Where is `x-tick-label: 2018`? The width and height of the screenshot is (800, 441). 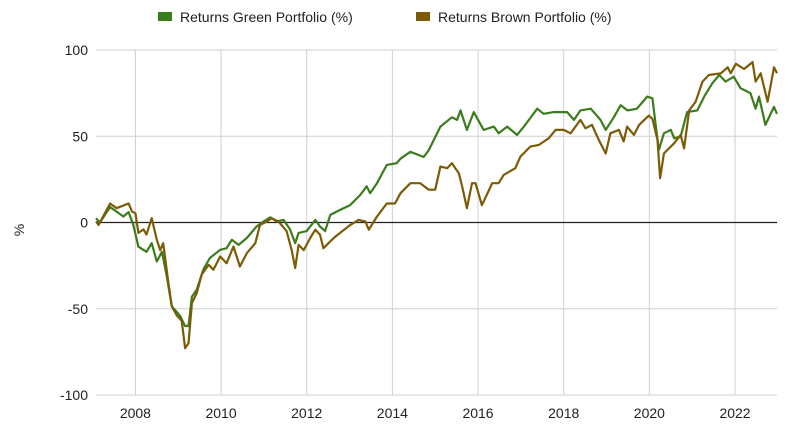 x-tick-label: 2018 is located at coordinates (563, 413).